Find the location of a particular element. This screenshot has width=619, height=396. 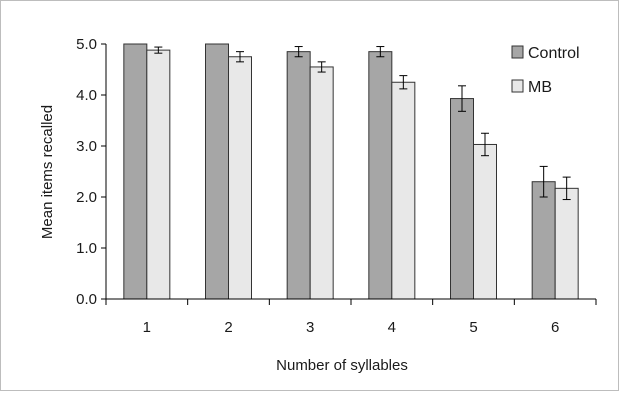

y-tick-label-5: 5.0 is located at coordinates (86, 44).